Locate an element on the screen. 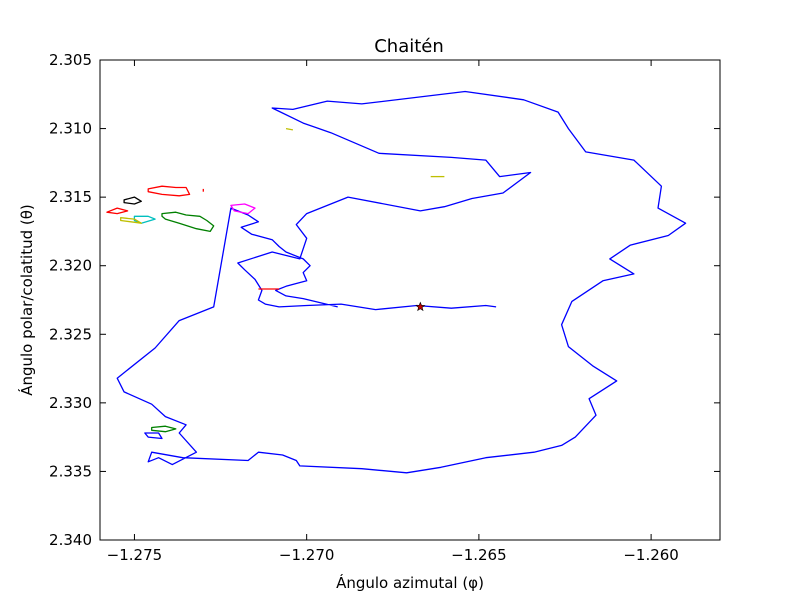 Image resolution: width=800 pixels, height=600 pixels. y-tick-label: 2.330 is located at coordinates (70, 403).